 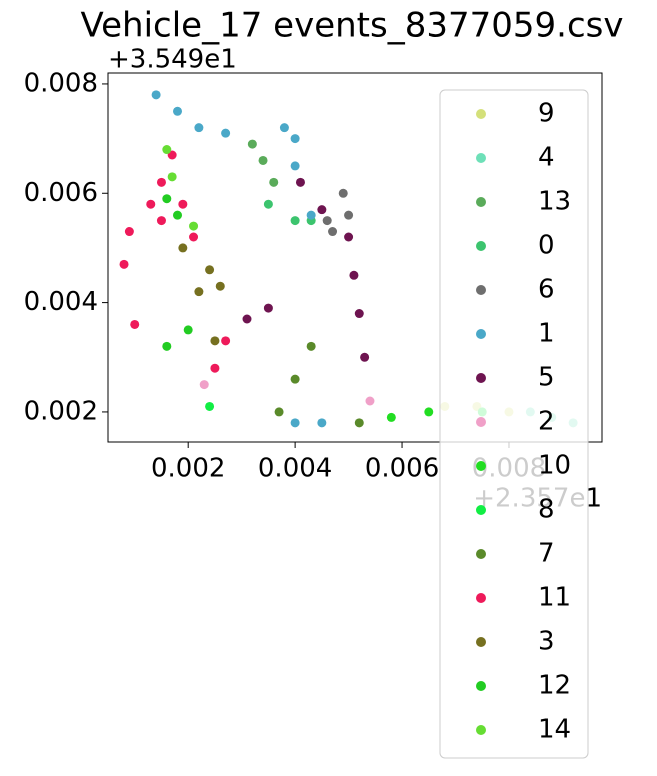 What do you see at coordinates (546, 510) in the screenshot?
I see `legend-label: 8` at bounding box center [546, 510].